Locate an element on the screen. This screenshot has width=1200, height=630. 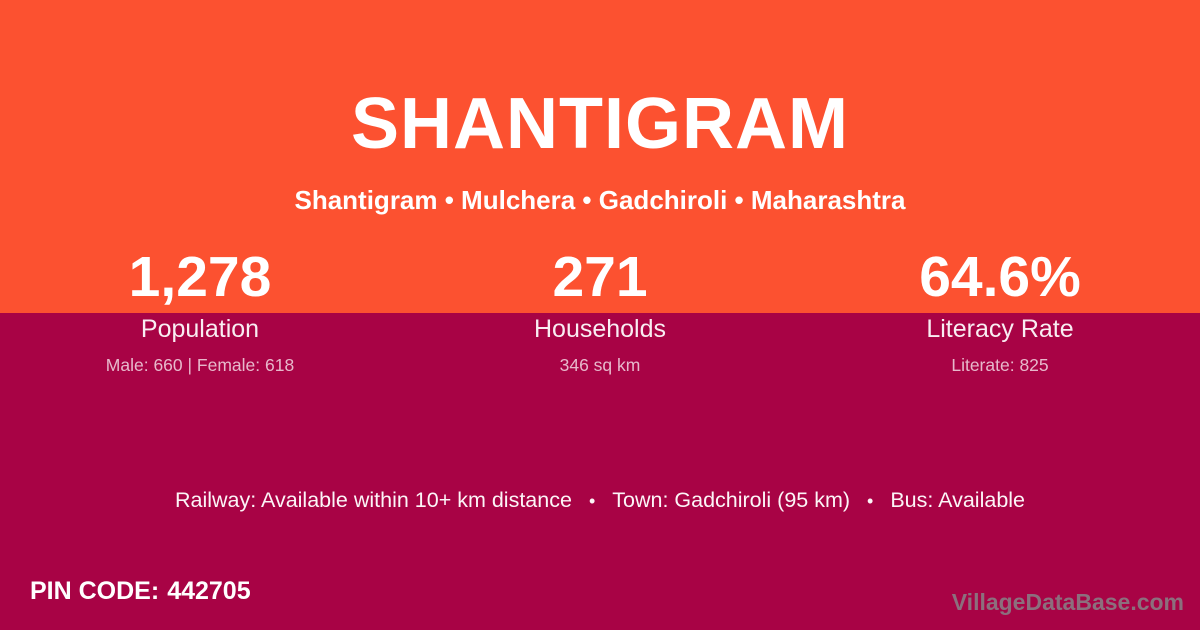
population-label: Population is located at coordinates (200, 329).